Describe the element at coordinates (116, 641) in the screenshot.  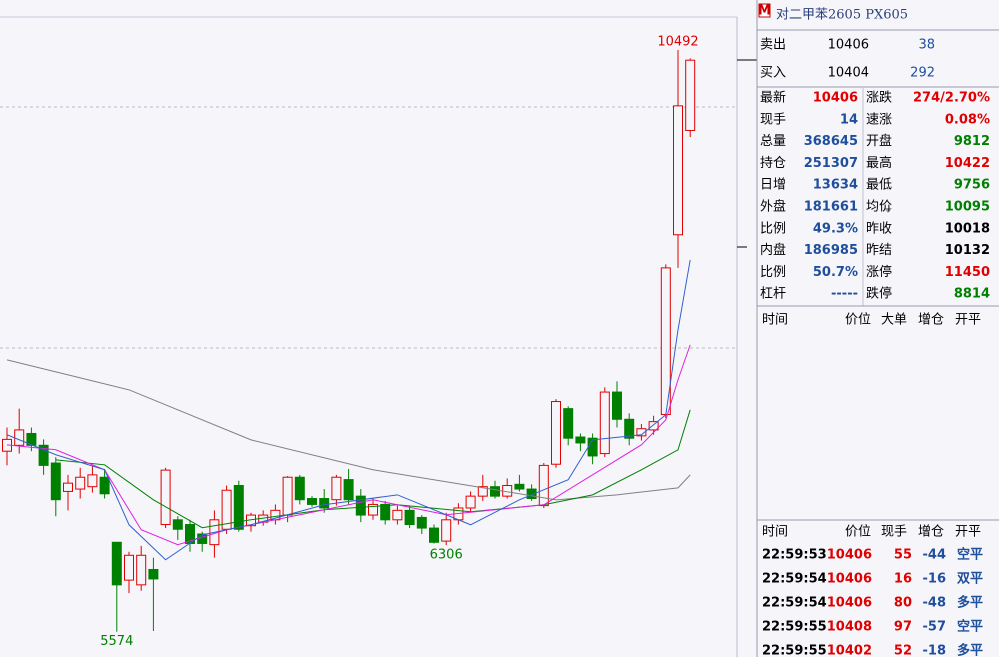
I see `price-annotation: 5574` at that location.